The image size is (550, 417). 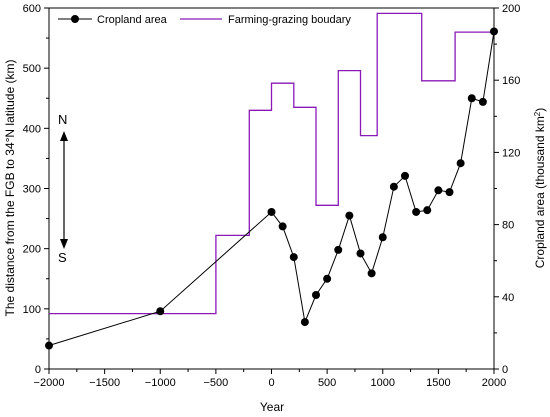 I want to click on x-tick-label: −1000, so click(x=160, y=383).